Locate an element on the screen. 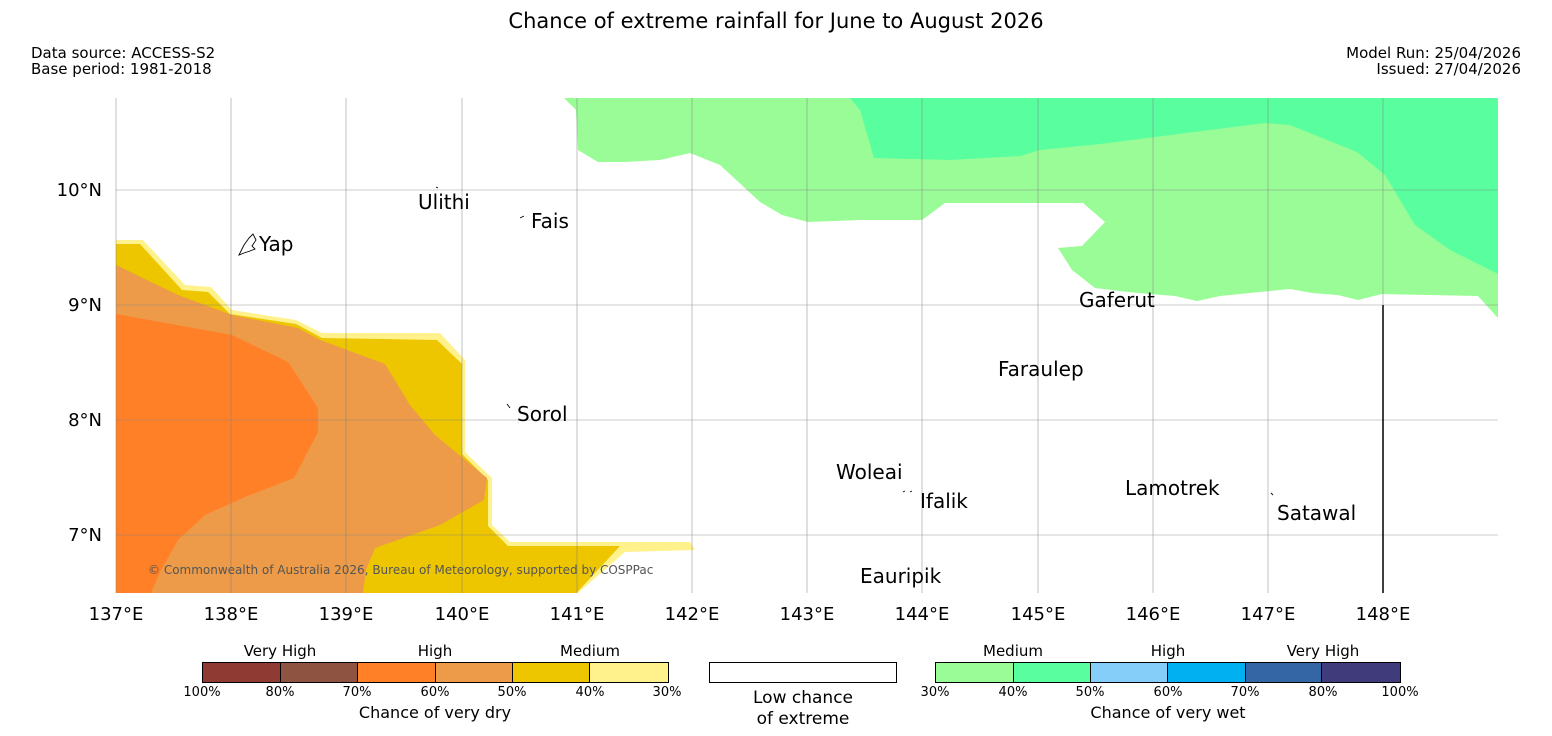 Image resolution: width=1552 pixels, height=736 pixels. legend-dry-category: High is located at coordinates (435, 651).